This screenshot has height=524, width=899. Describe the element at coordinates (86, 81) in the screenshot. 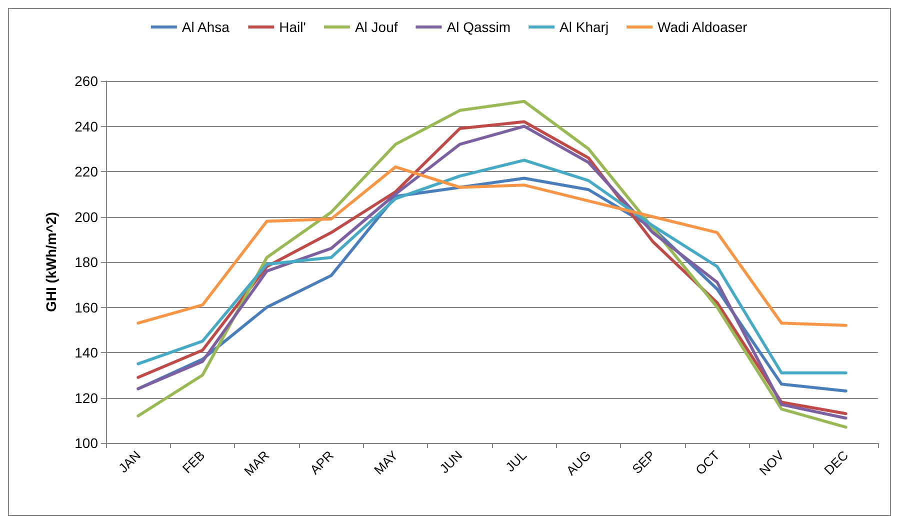

I see `y-tick-label: 260` at that location.